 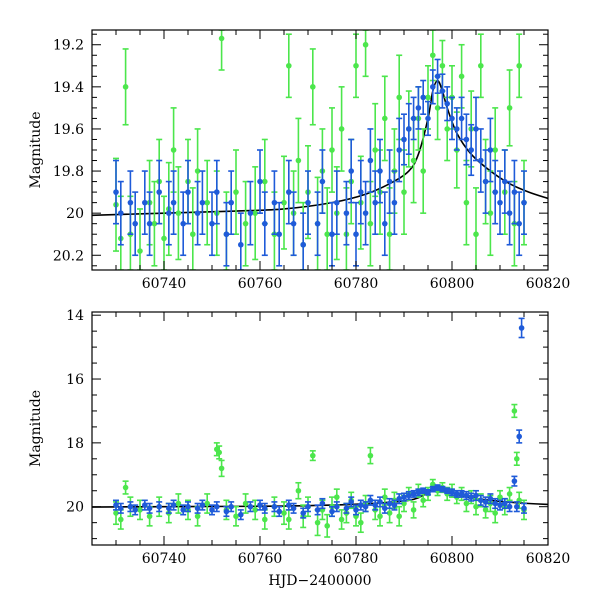 What do you see at coordinates (75, 316) in the screenshot?
I see `y-tick-label: 14` at bounding box center [75, 316].